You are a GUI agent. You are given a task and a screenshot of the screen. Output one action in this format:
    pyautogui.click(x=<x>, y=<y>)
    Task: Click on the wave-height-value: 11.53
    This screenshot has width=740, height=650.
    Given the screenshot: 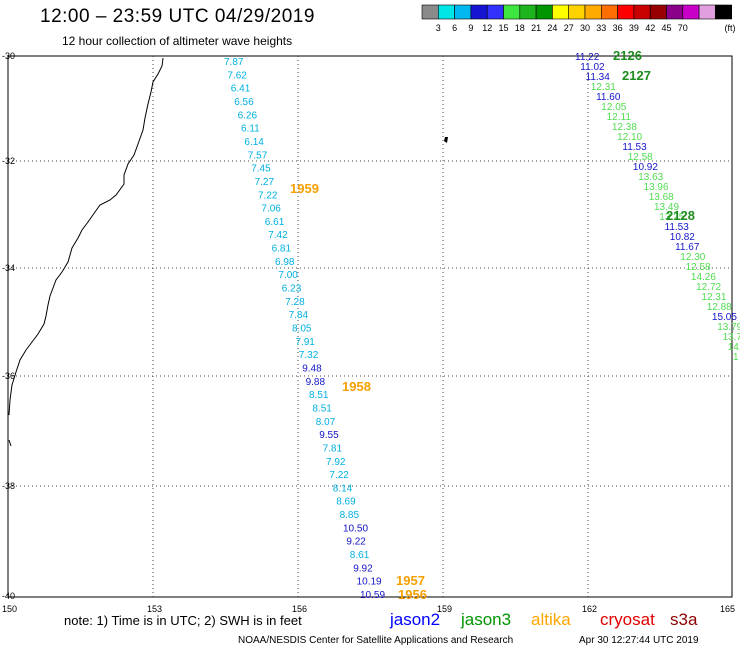 What is the action you would take?
    pyautogui.click(x=677, y=227)
    